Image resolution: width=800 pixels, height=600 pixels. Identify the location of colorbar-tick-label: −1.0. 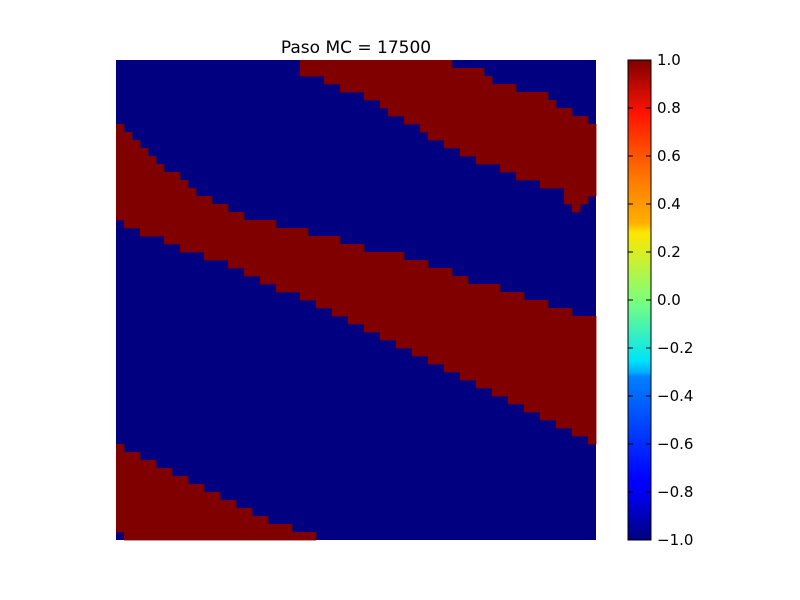
(675, 540).